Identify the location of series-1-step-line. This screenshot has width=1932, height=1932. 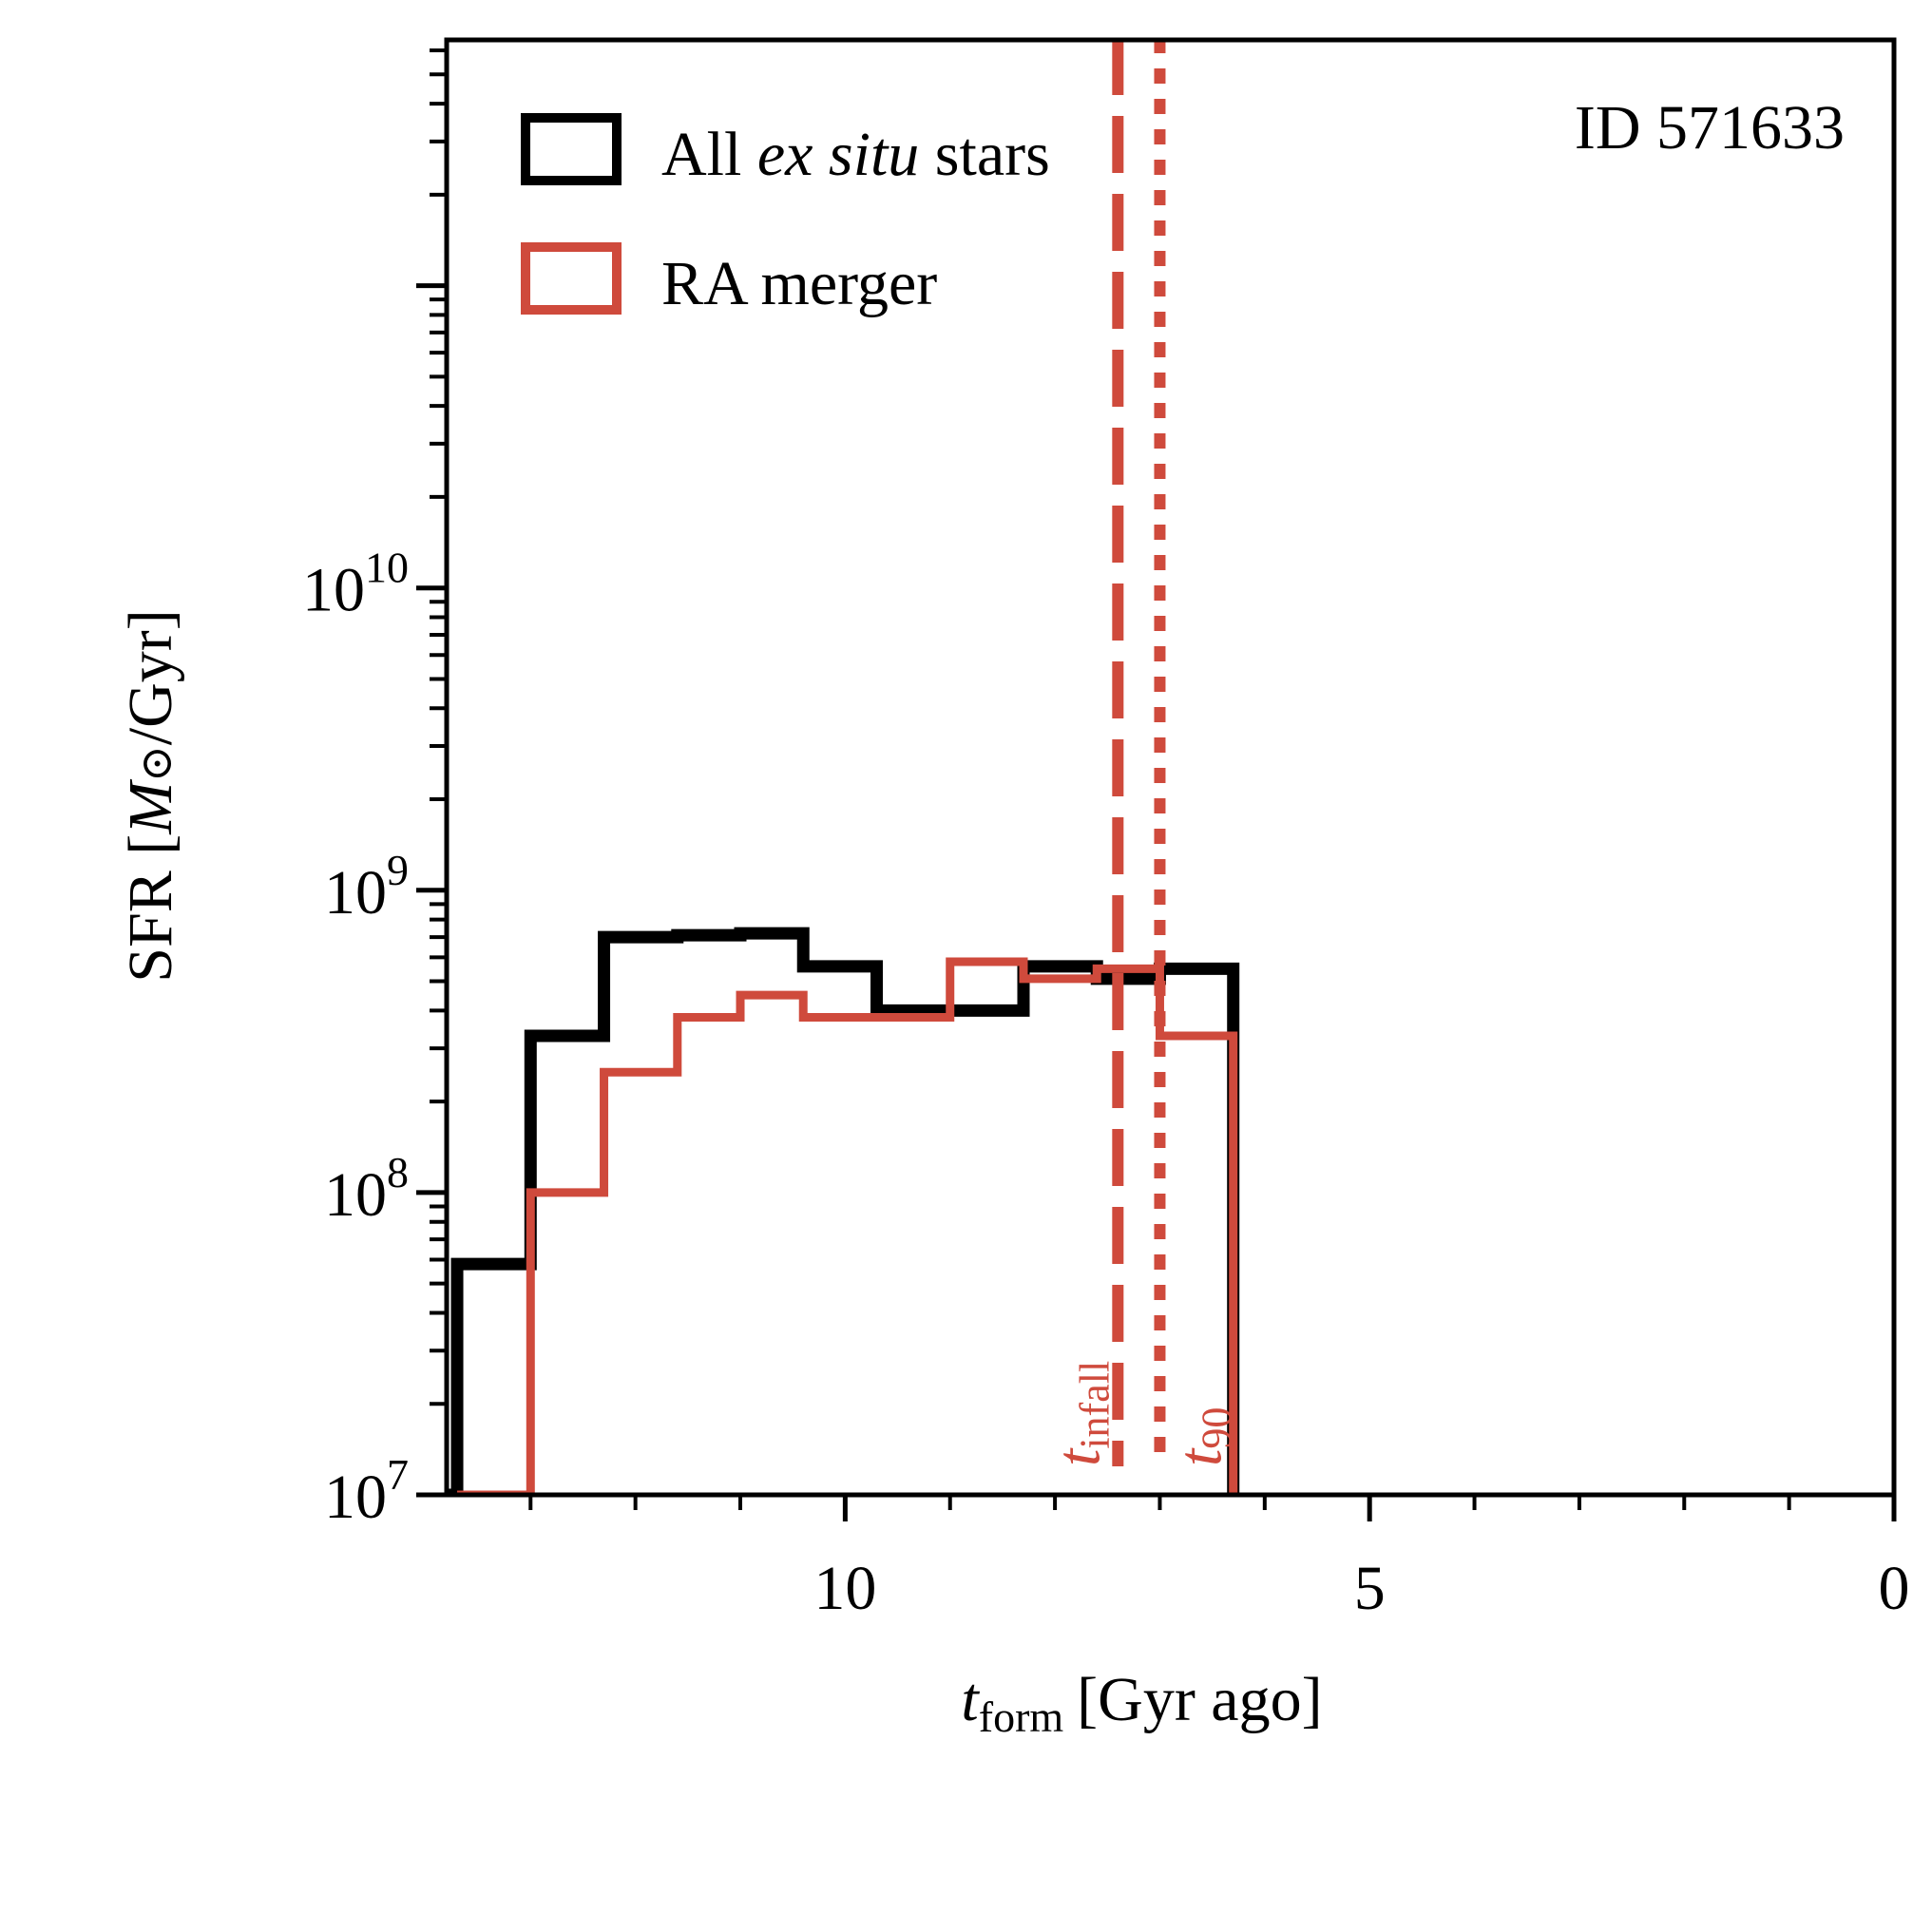
(847, 1226).